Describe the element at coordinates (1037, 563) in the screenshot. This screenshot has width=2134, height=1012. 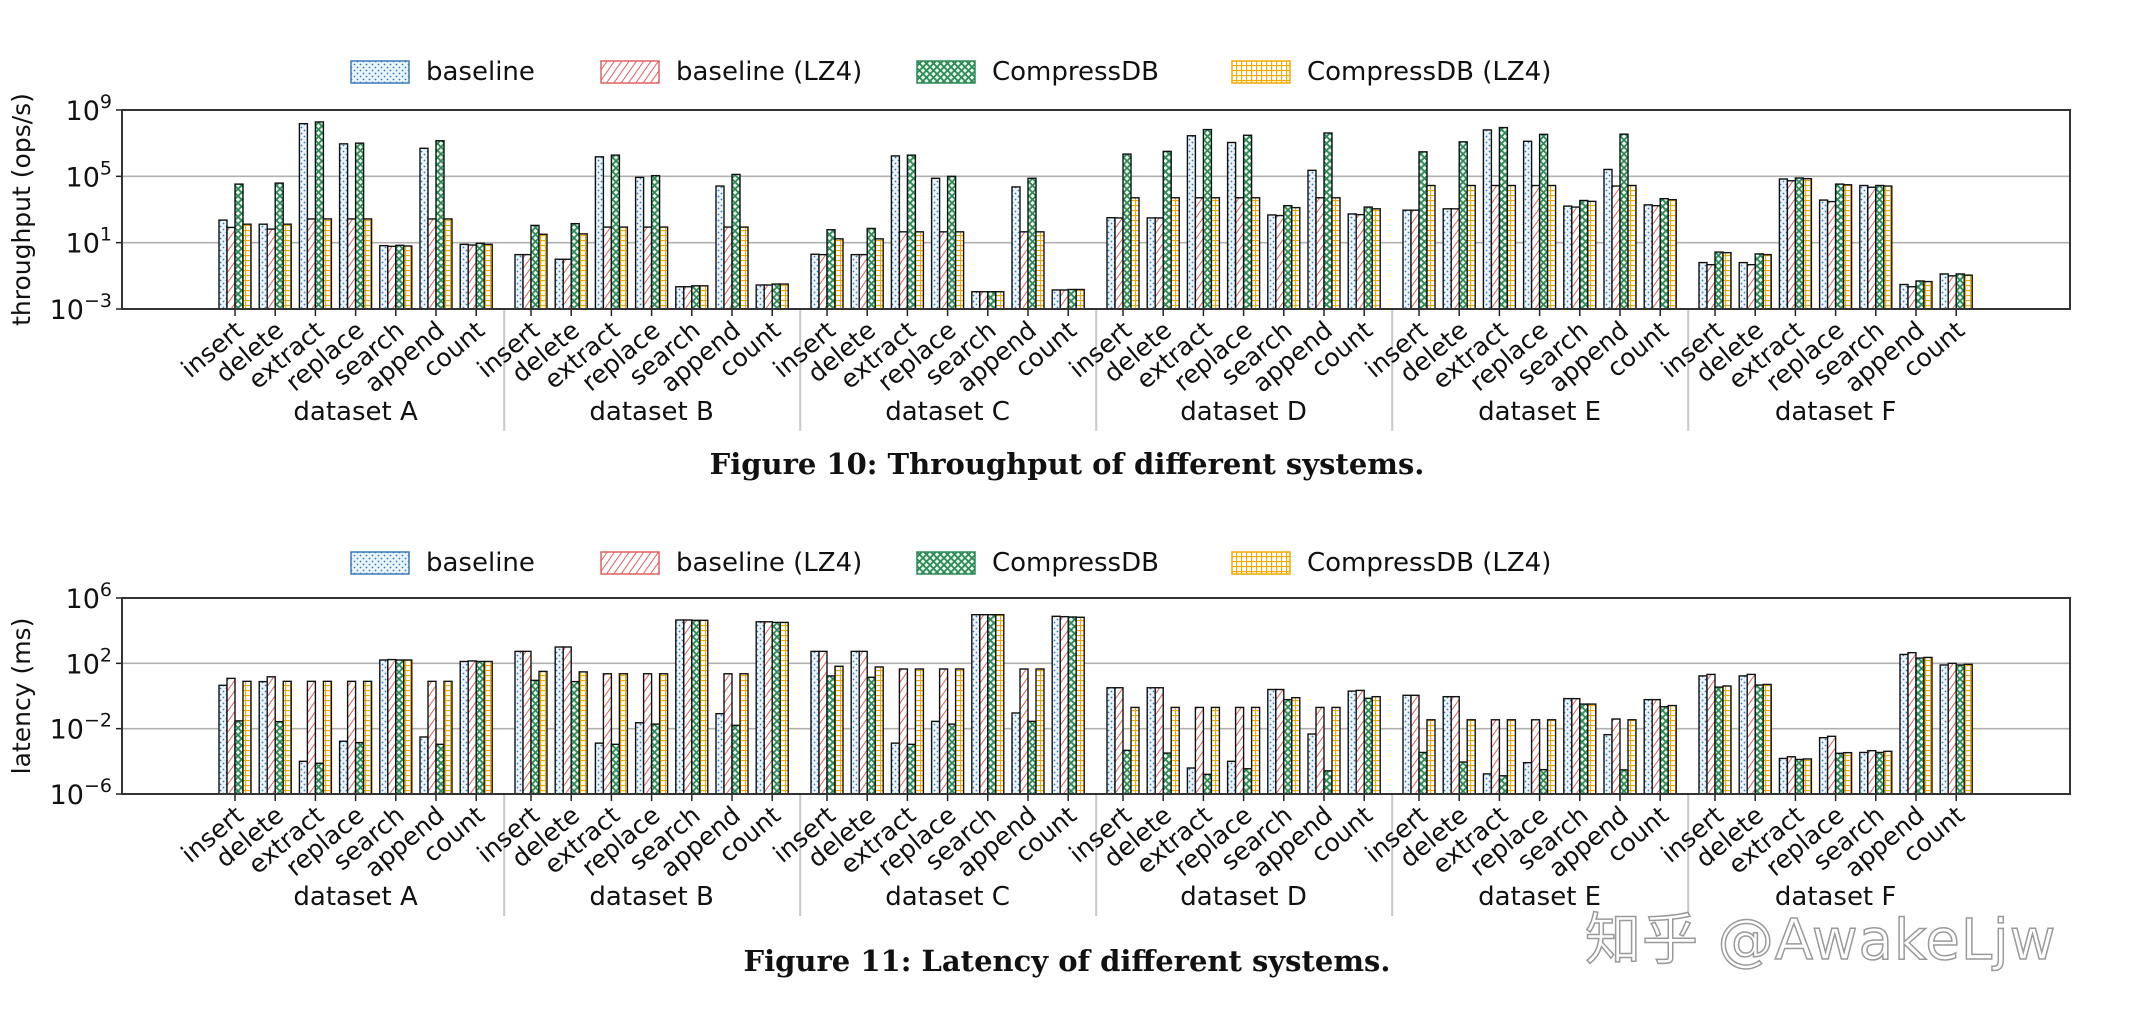
I see `legend-item-compressdb: CompressDB` at that location.